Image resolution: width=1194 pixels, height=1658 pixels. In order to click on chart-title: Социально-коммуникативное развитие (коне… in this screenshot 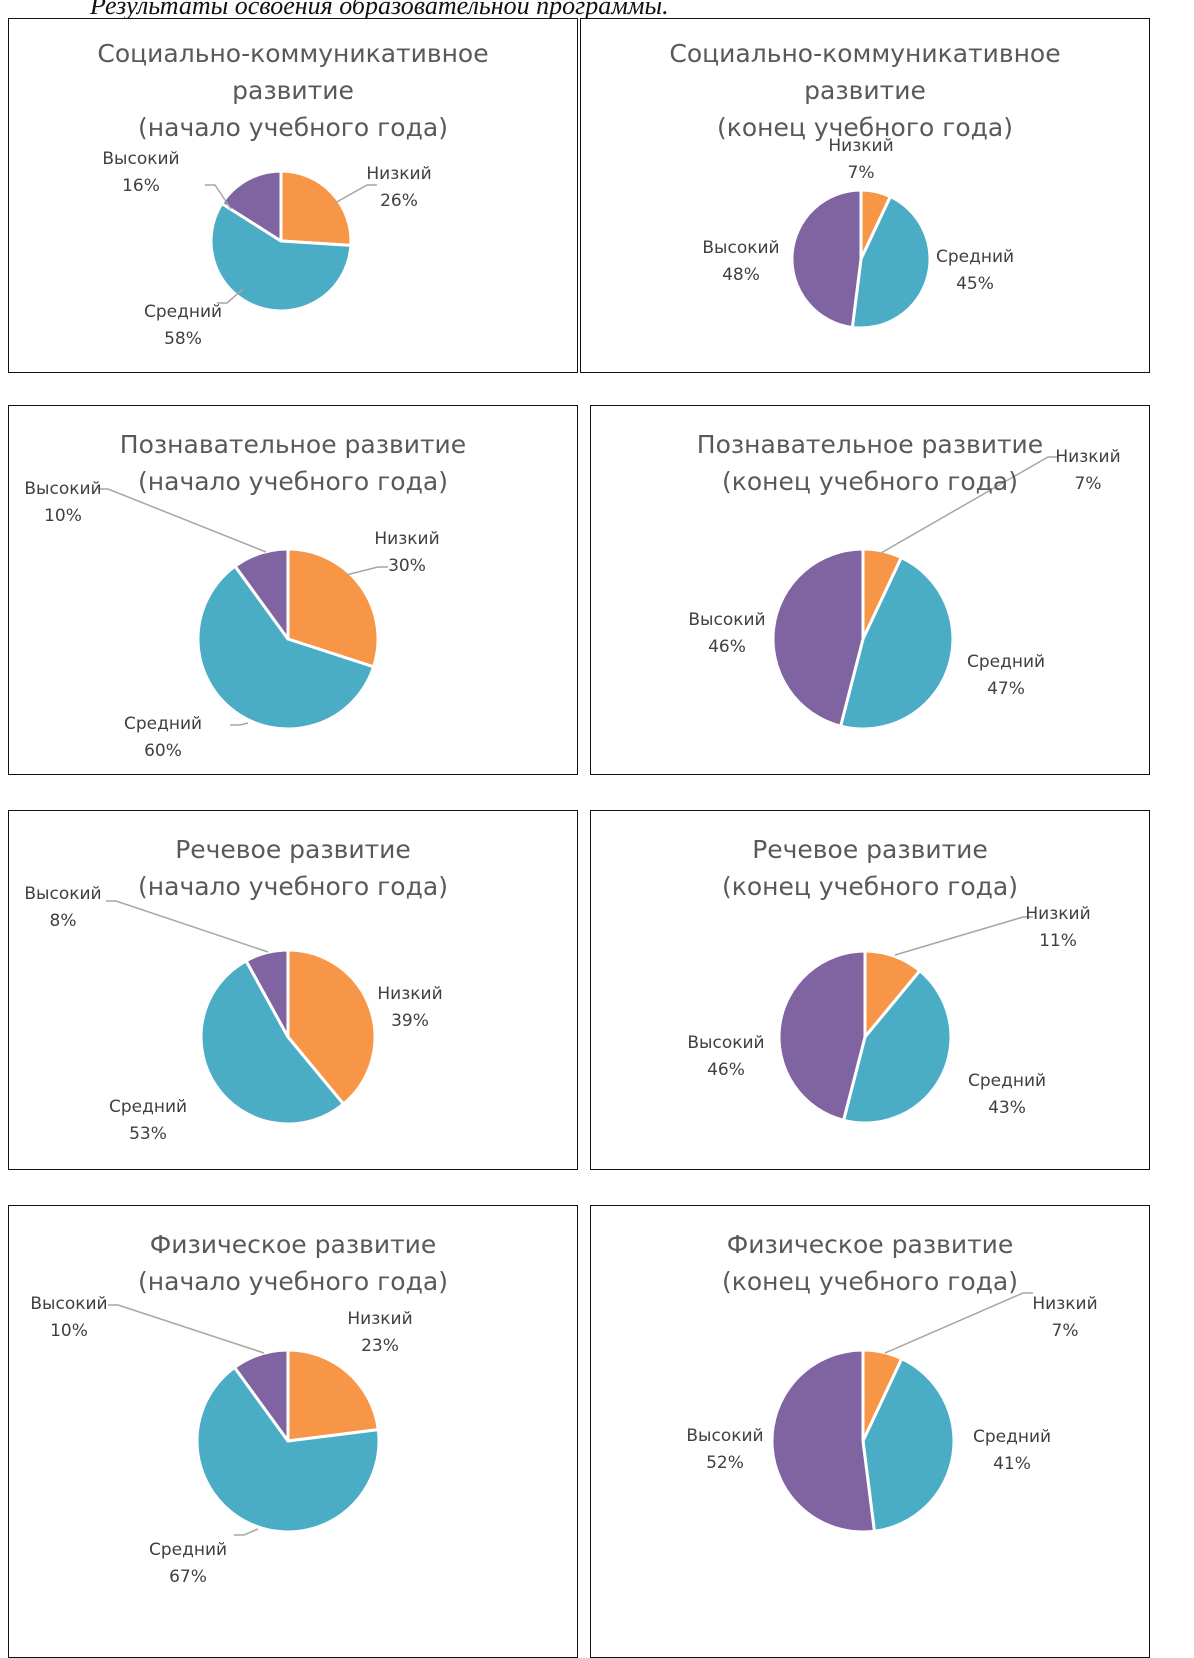, I will do `click(865, 90)`.